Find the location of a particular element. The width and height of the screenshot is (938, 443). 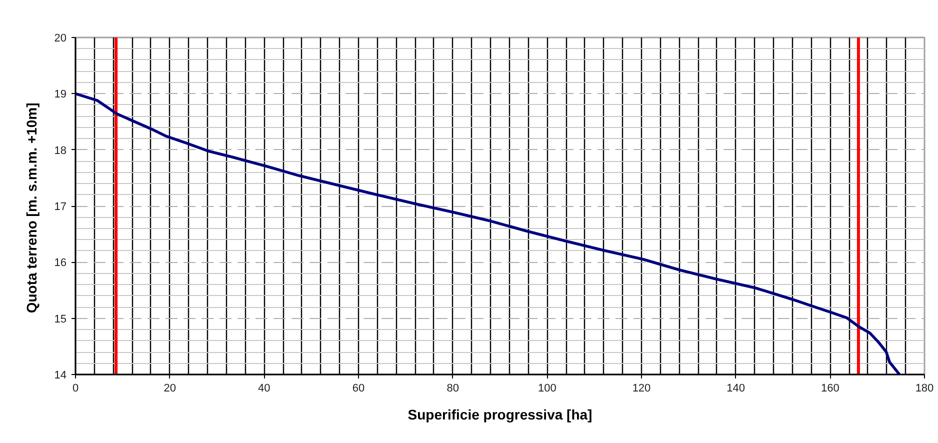

x-tick-label: 100 is located at coordinates (547, 388).